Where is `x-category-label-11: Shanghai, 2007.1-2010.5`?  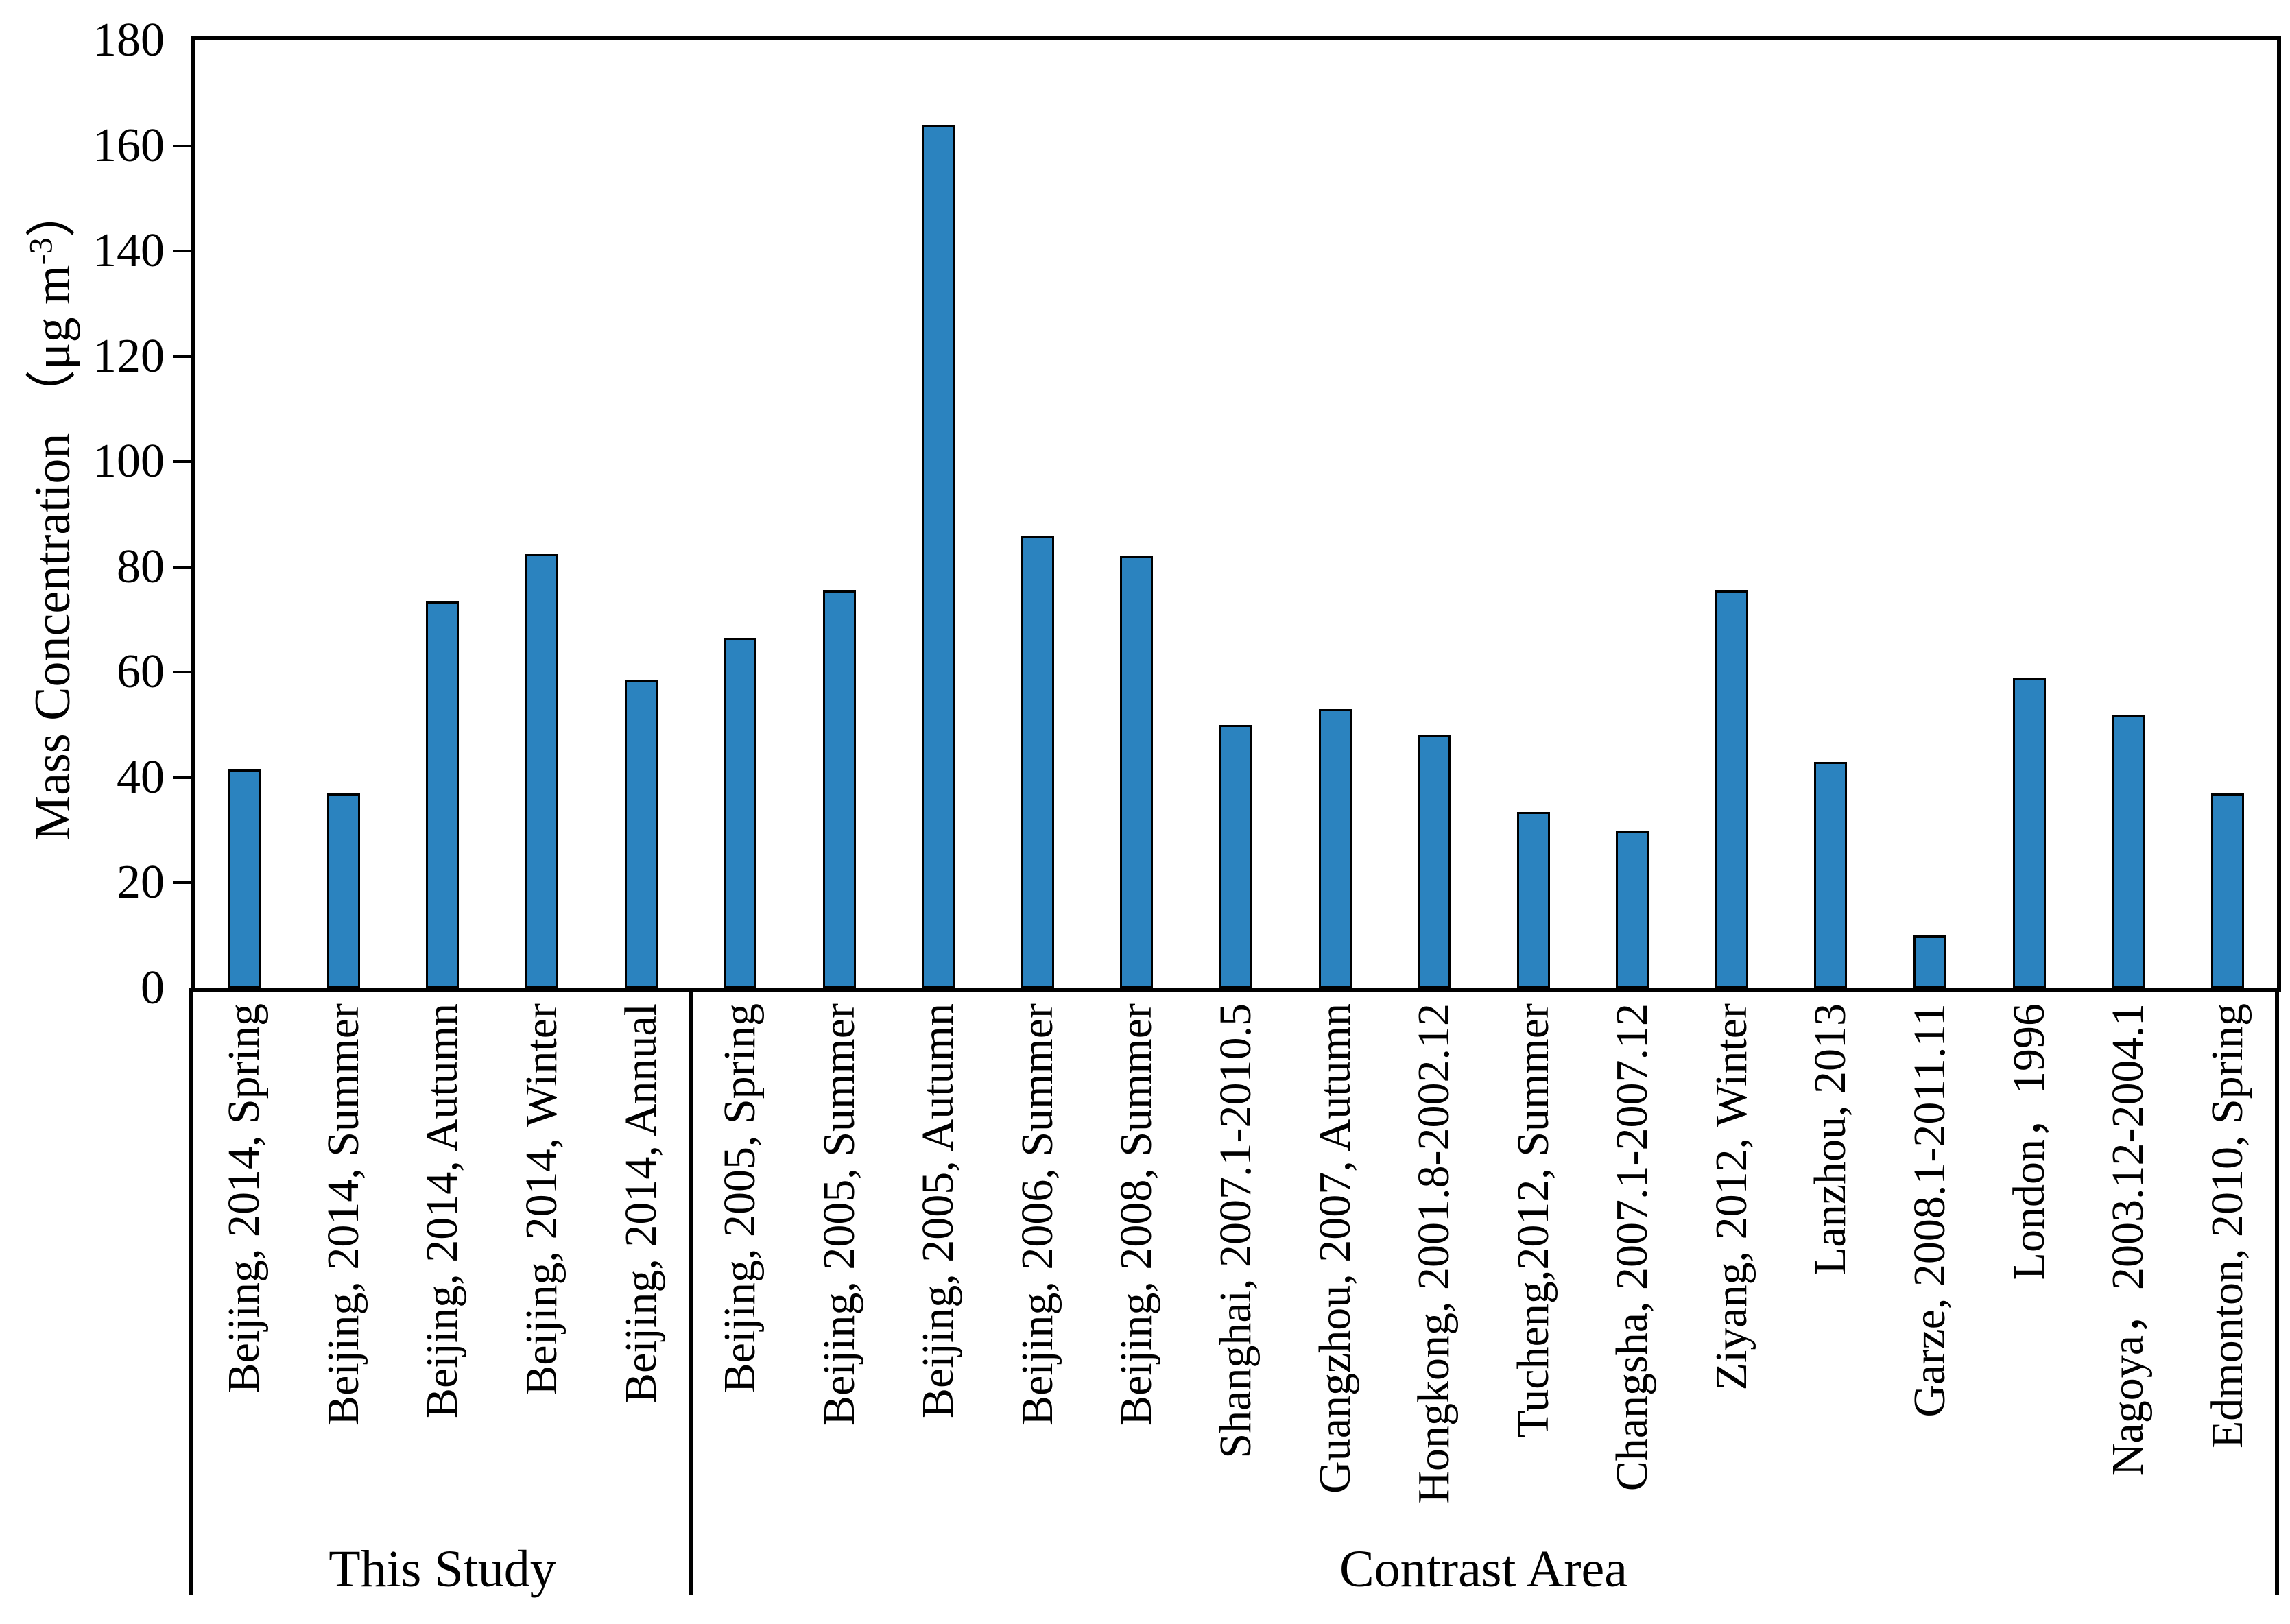 x-category-label-11: Shanghai, 2007.1-2010.5 is located at coordinates (1235, 1231).